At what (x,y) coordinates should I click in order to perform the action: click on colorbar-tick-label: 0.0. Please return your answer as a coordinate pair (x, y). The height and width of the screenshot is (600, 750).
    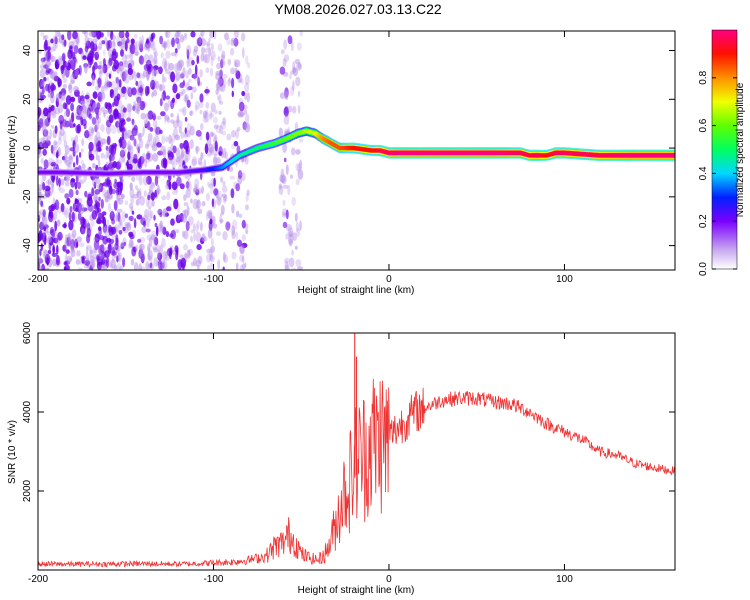
    Looking at the image, I should click on (703, 269).